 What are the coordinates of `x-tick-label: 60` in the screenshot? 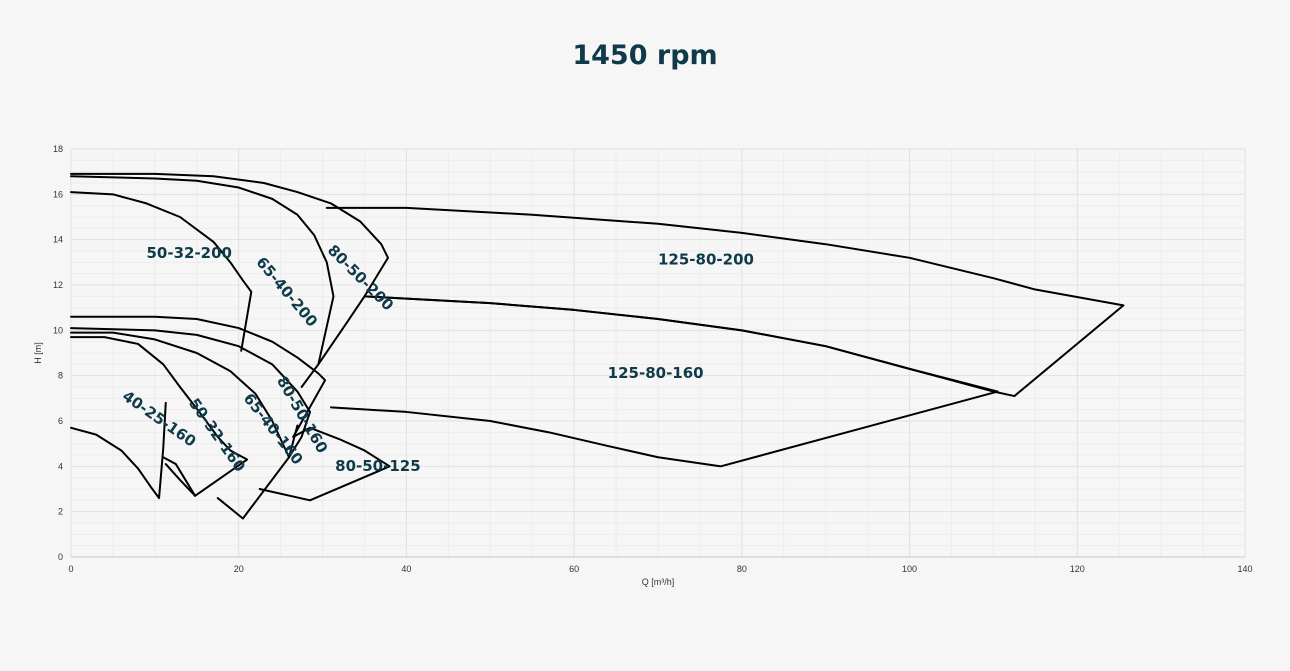 It's located at (574, 569).